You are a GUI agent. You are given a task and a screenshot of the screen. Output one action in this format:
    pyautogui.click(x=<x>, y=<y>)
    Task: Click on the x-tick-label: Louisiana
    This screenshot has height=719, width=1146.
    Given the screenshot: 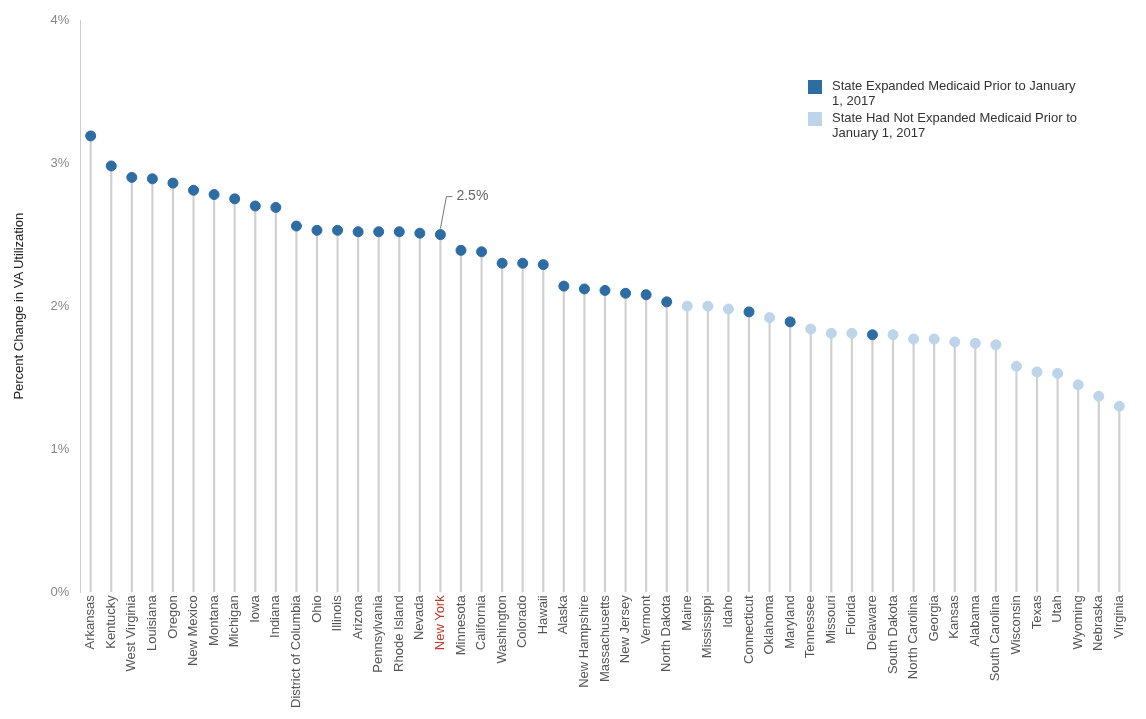 What is the action you would take?
    pyautogui.click(x=151, y=622)
    